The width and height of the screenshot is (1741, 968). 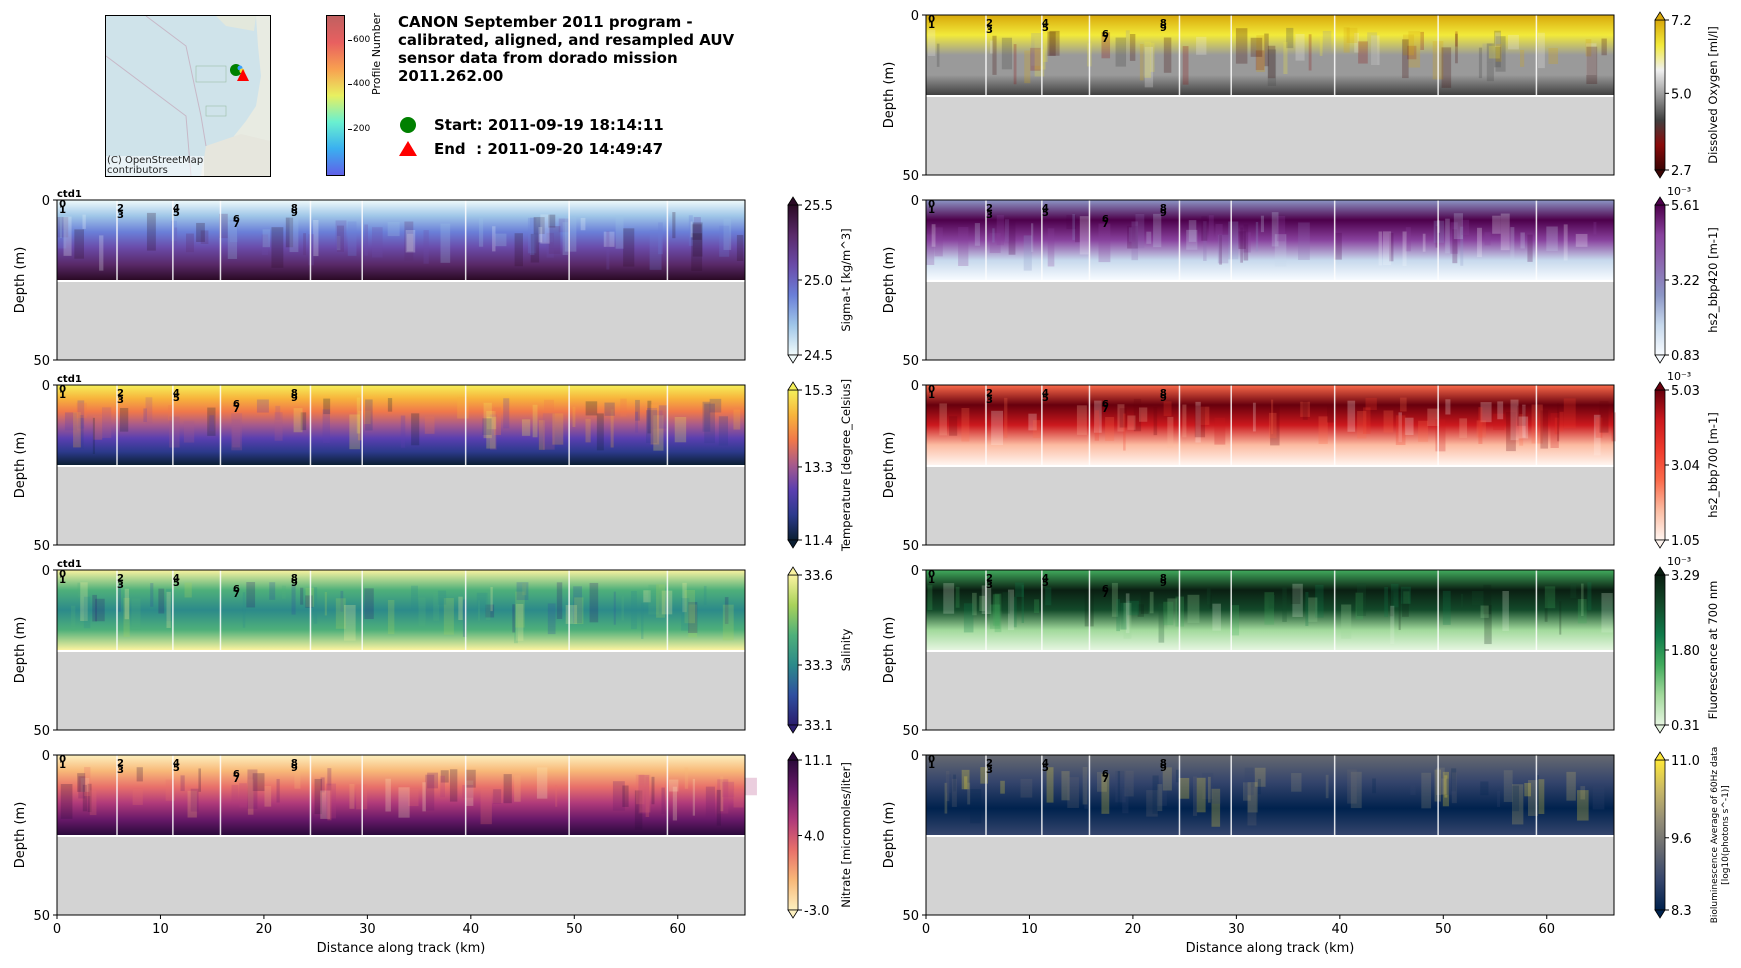 What do you see at coordinates (120, 393) in the screenshot?
I see `section-number: 2` at bounding box center [120, 393].